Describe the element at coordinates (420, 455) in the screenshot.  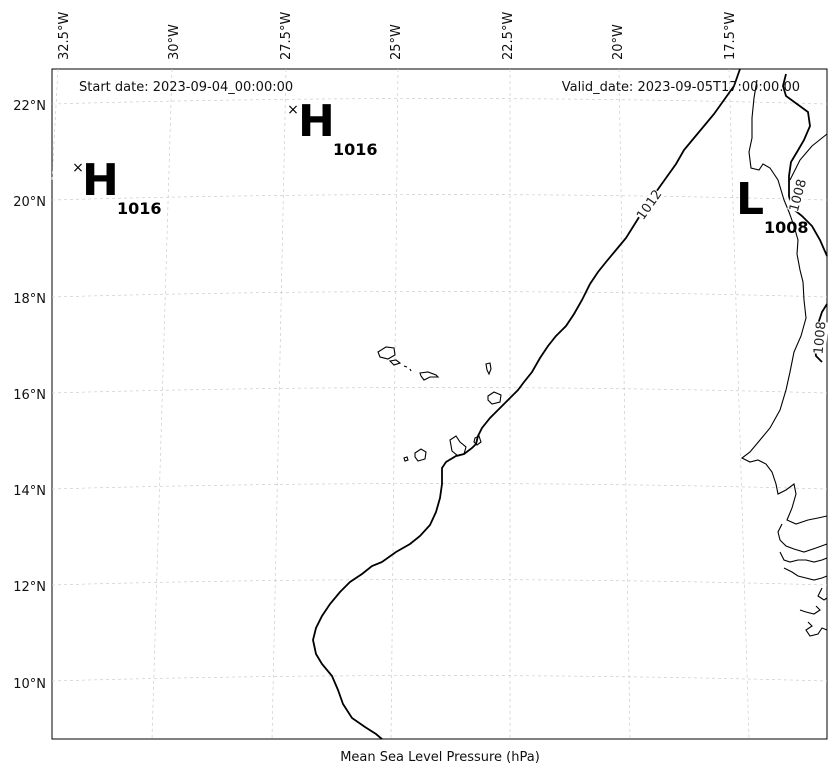
I see `island-fogo` at that location.